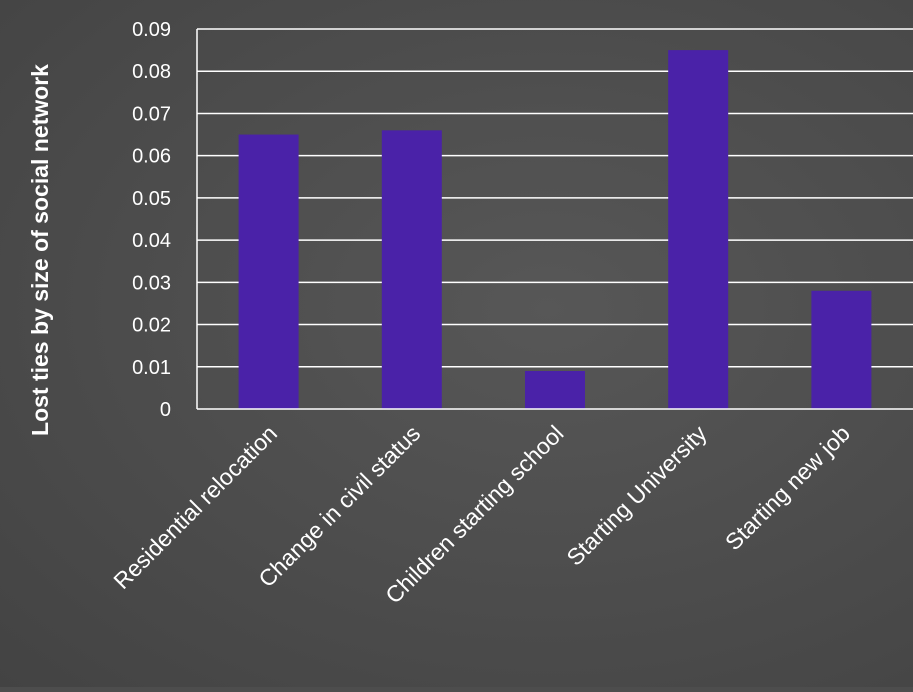 The width and height of the screenshot is (913, 692). Describe the element at coordinates (151, 326) in the screenshot. I see `y-tick-label: 0.02` at that location.